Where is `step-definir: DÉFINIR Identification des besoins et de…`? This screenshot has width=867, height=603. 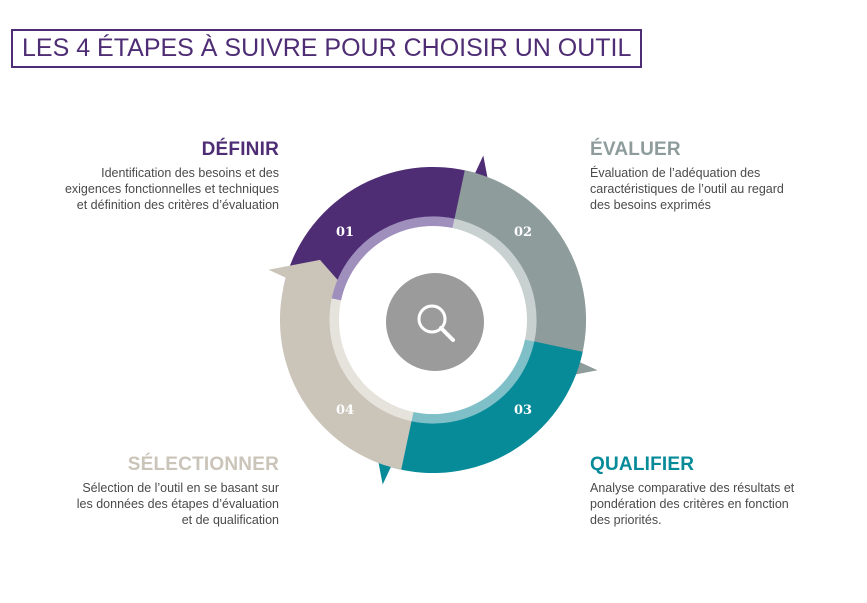 step-definir: DÉFINIR Identification des besoins et de… is located at coordinates (156, 176).